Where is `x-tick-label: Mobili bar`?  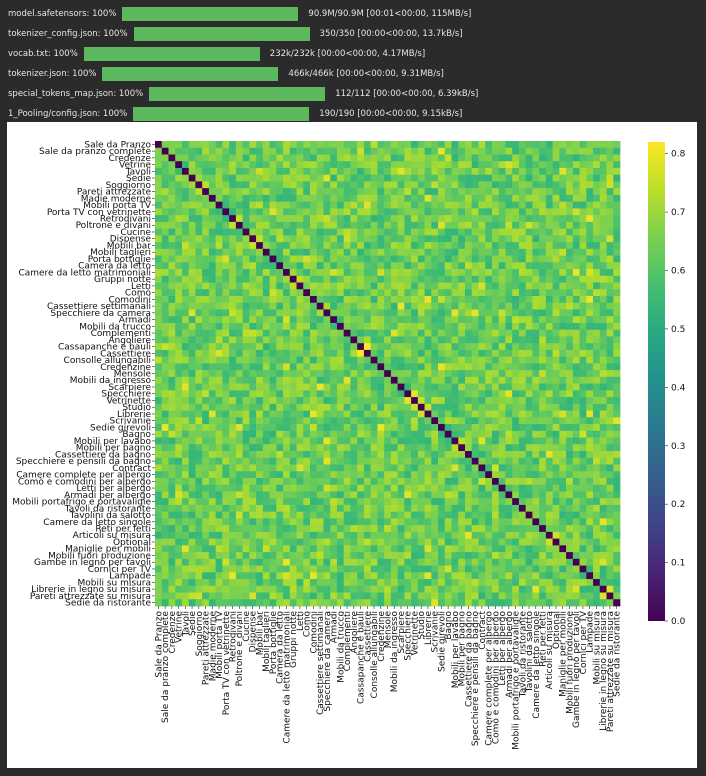 x-tick-label: Mobili bar is located at coordinates (260, 633).